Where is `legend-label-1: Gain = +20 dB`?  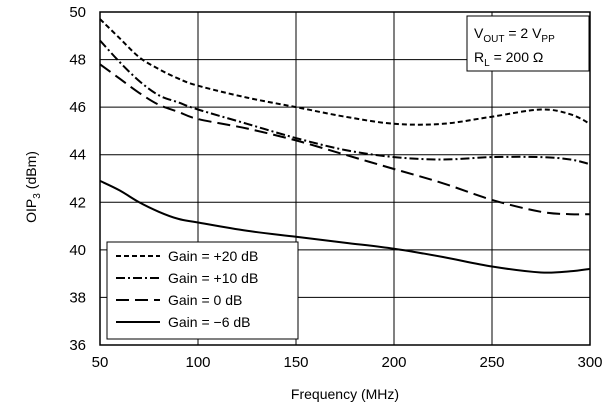
legend-label-1: Gain = +20 dB is located at coordinates (213, 256).